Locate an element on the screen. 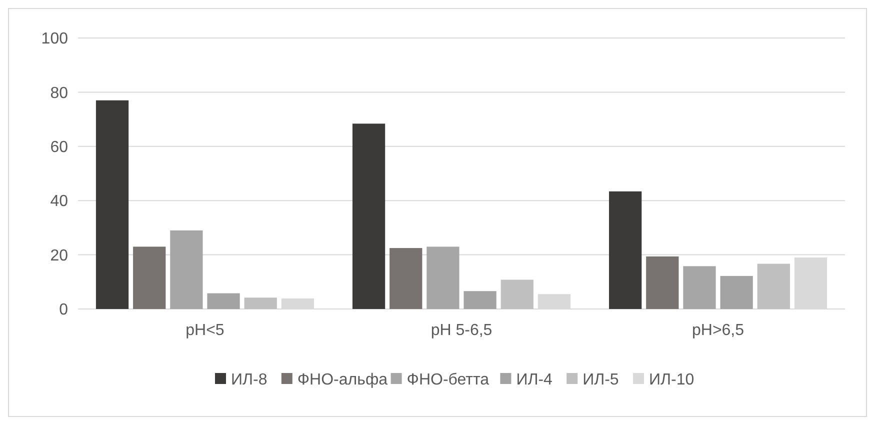 This screenshot has width=875, height=425. legend-label: ИЛ-4 is located at coordinates (534, 380).